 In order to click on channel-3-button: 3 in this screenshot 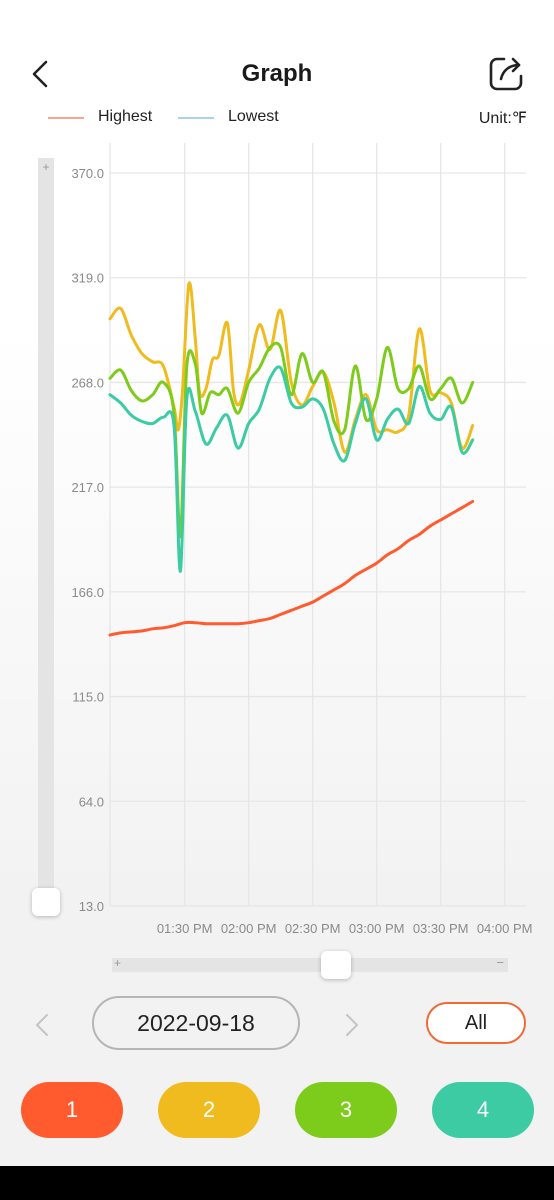, I will do `click(346, 1110)`.